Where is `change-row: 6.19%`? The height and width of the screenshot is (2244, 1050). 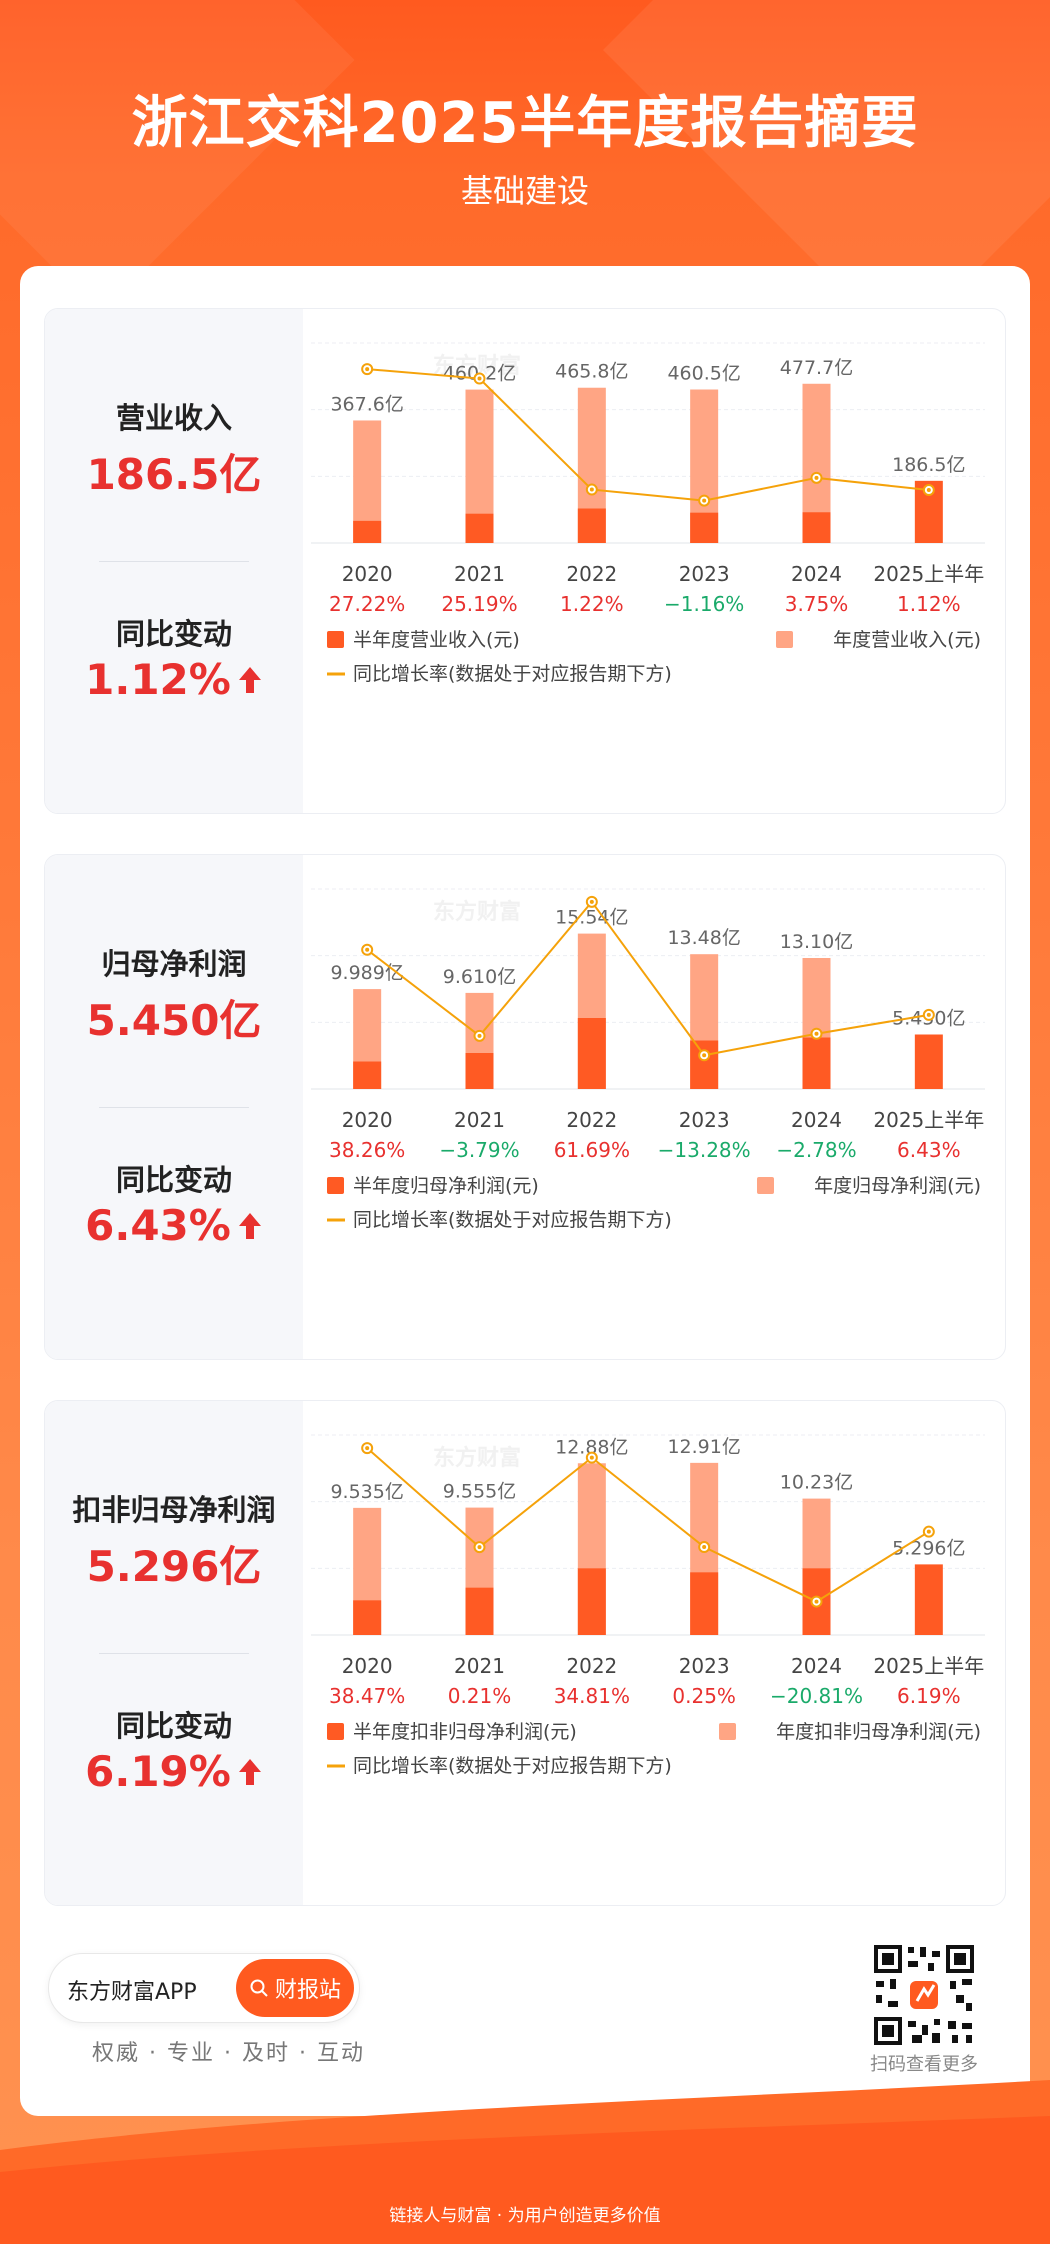
change-row: 6.19% is located at coordinates (174, 1771).